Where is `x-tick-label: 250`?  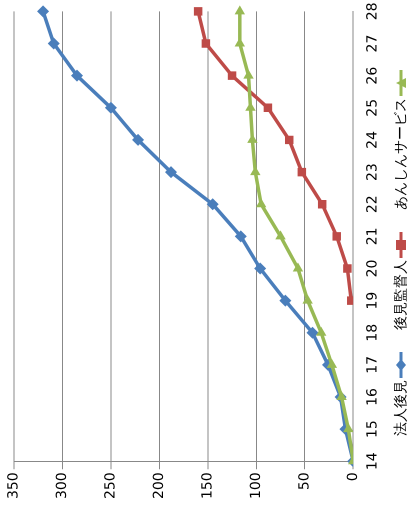 x-tick-label: 250 is located at coordinates (110, 486).